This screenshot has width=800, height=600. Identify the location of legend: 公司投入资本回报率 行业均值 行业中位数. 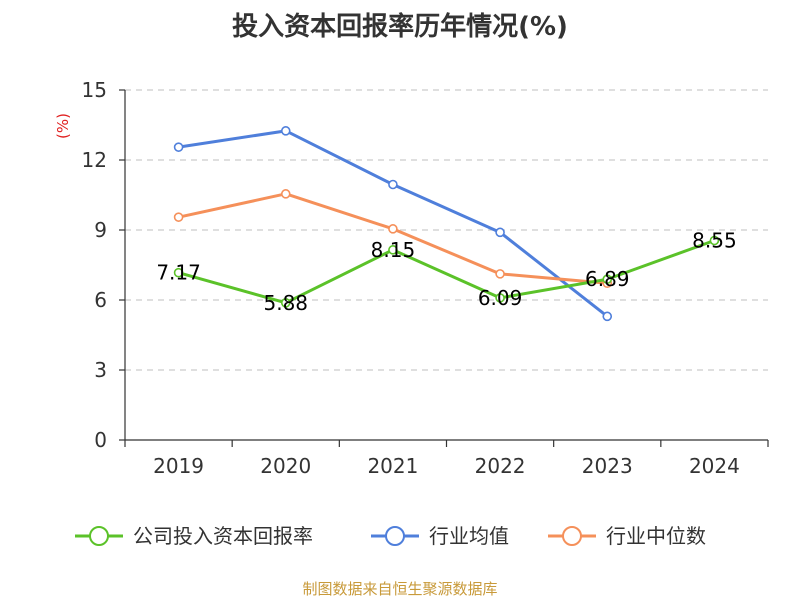
(390, 536).